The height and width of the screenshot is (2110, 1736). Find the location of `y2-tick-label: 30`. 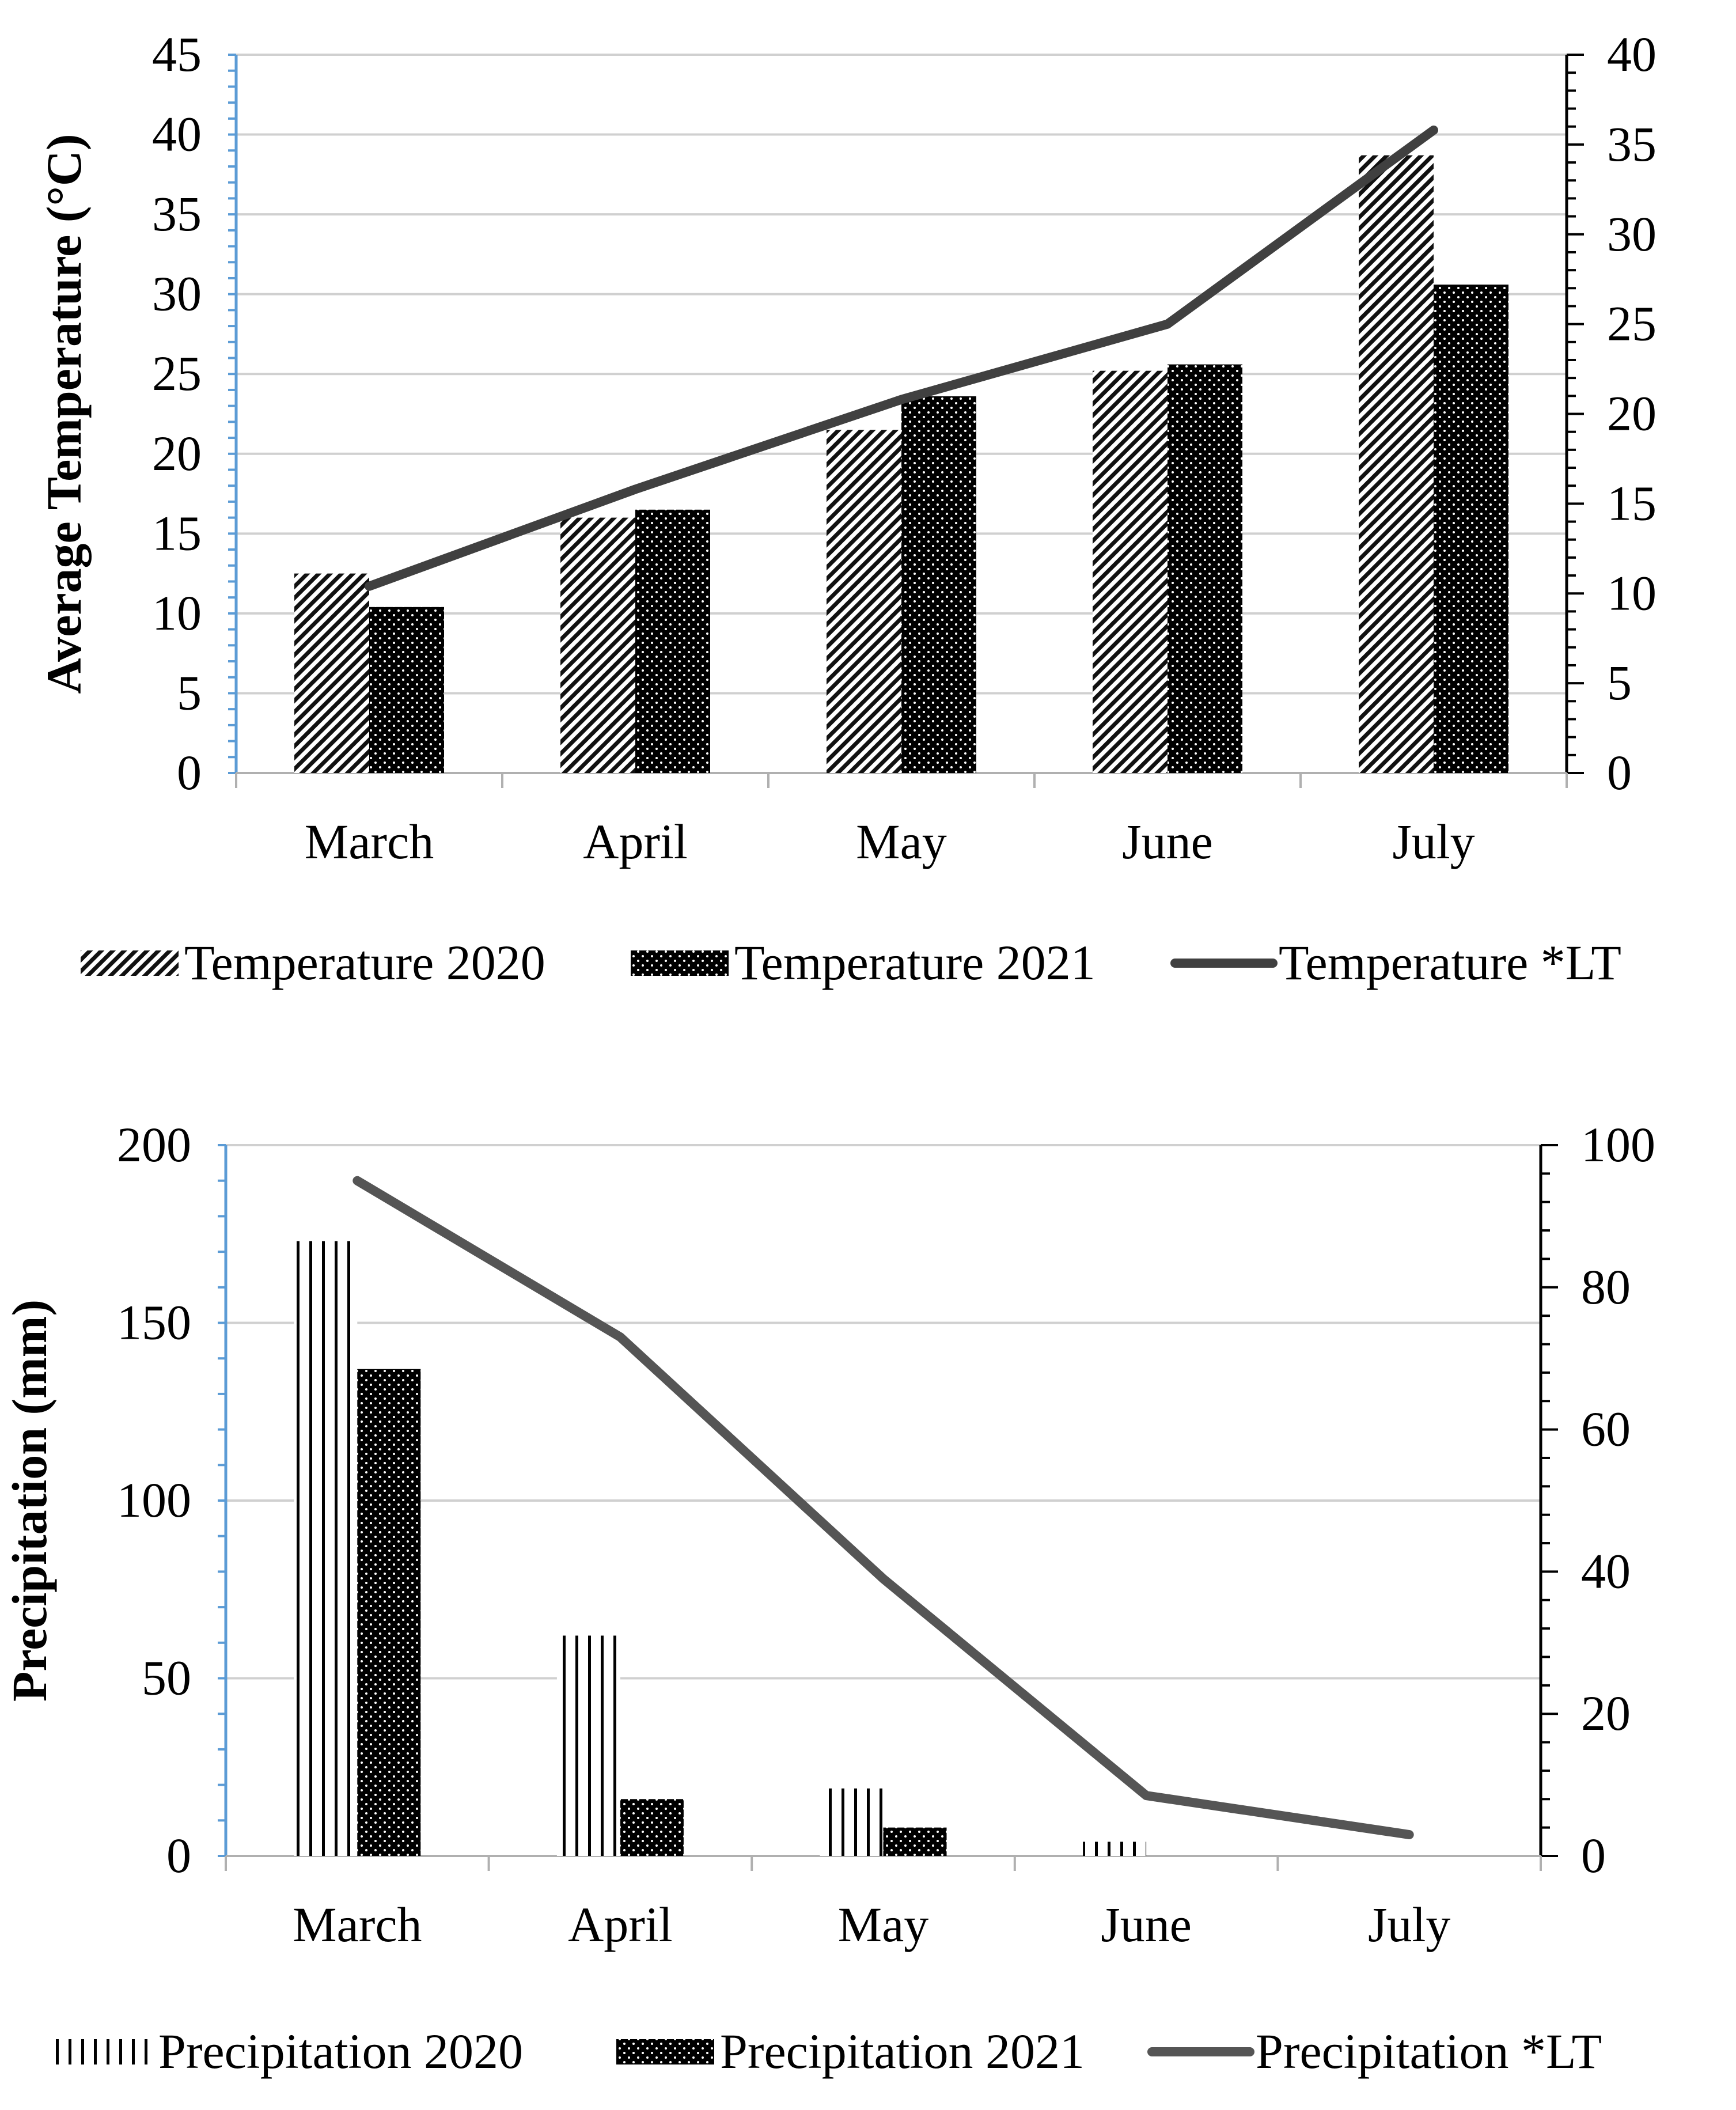

y2-tick-label: 30 is located at coordinates (1632, 234).